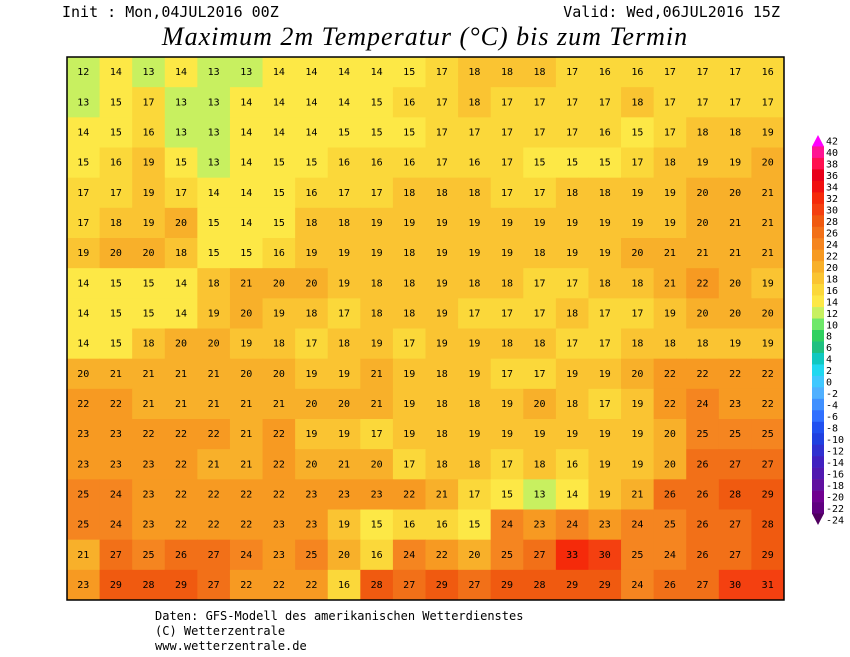  What do you see at coordinates (832, 234) in the screenshot?
I see `colorbar-label: 26` at bounding box center [832, 234].